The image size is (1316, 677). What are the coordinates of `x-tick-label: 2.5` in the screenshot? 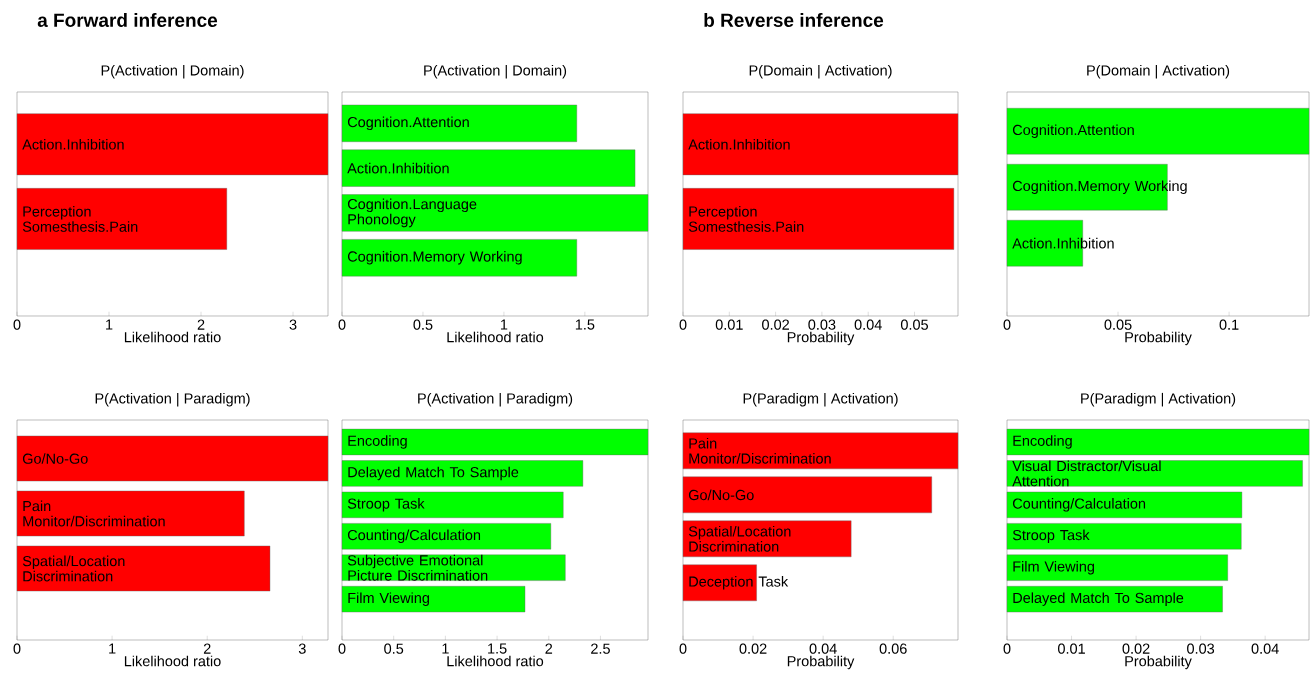 It's located at (600, 648).